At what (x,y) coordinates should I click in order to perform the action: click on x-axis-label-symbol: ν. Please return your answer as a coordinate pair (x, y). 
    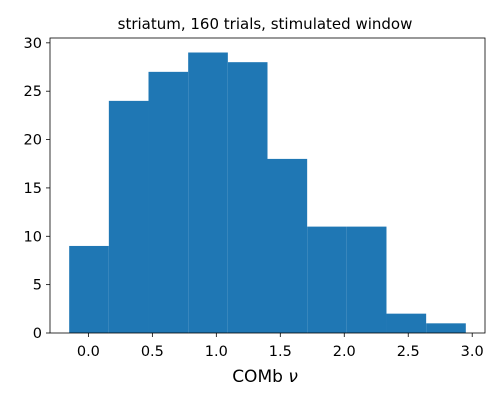
    Looking at the image, I should click on (293, 377).